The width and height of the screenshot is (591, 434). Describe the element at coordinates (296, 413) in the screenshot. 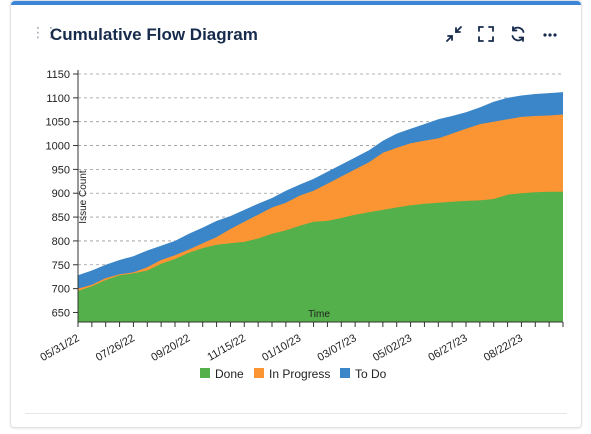

I see `widget-footer-divider` at that location.